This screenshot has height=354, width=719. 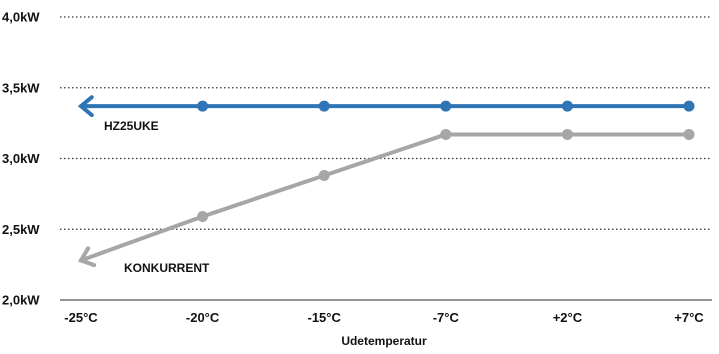 I want to click on series-label: HZ25UKE, so click(x=131, y=126).